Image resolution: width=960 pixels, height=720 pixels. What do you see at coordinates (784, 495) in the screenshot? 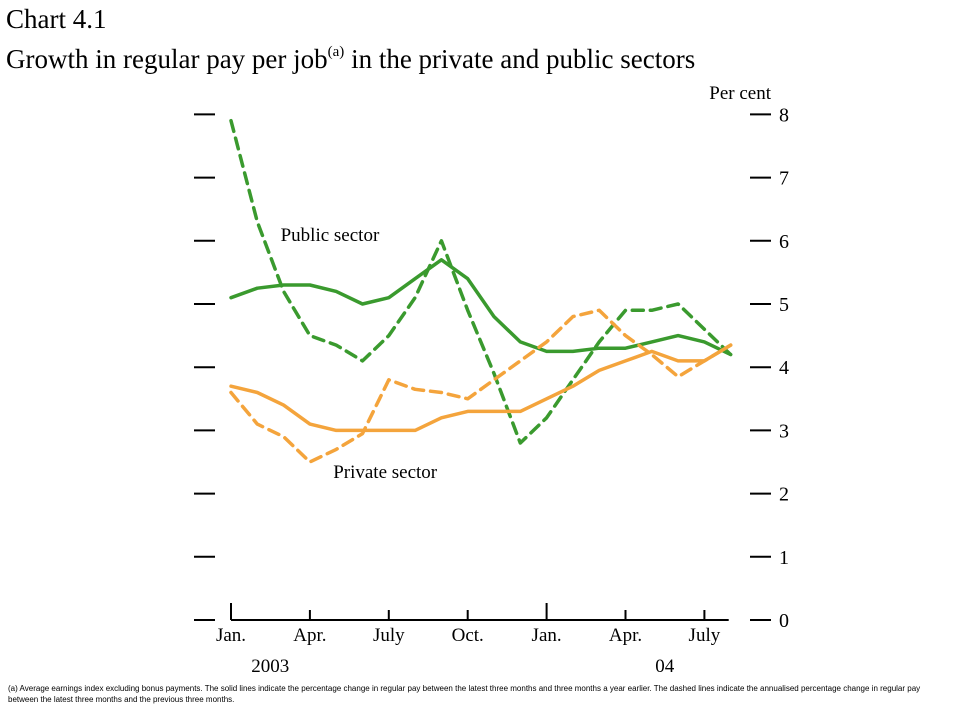
I see `y-tick-label: 2` at bounding box center [784, 495].